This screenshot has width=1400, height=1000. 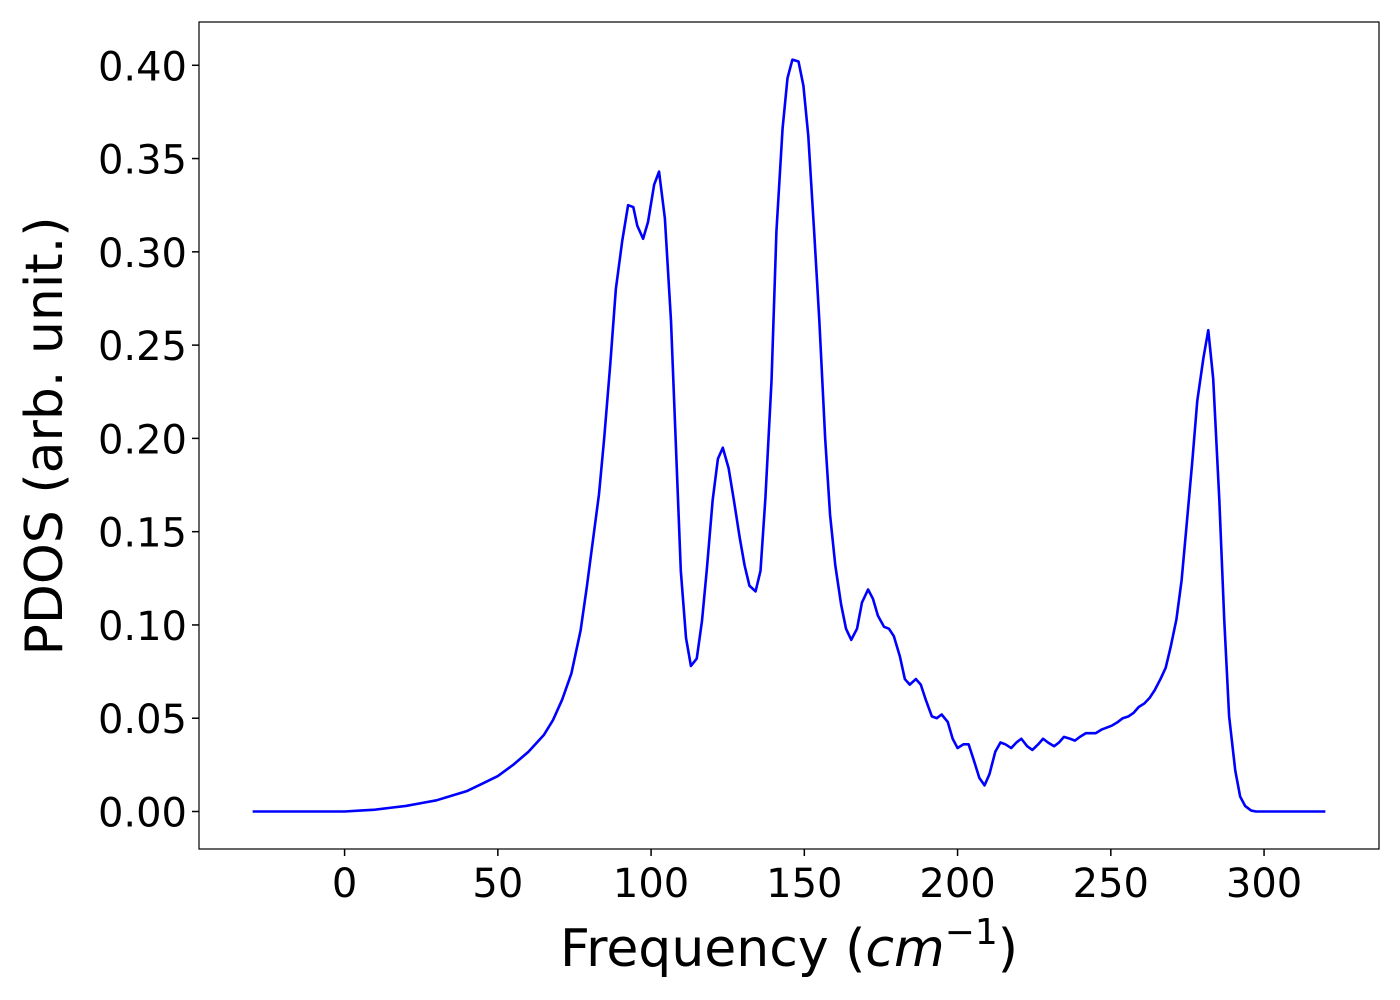 What do you see at coordinates (142, 627) in the screenshot?
I see `y-tick-label: 0.10` at bounding box center [142, 627].